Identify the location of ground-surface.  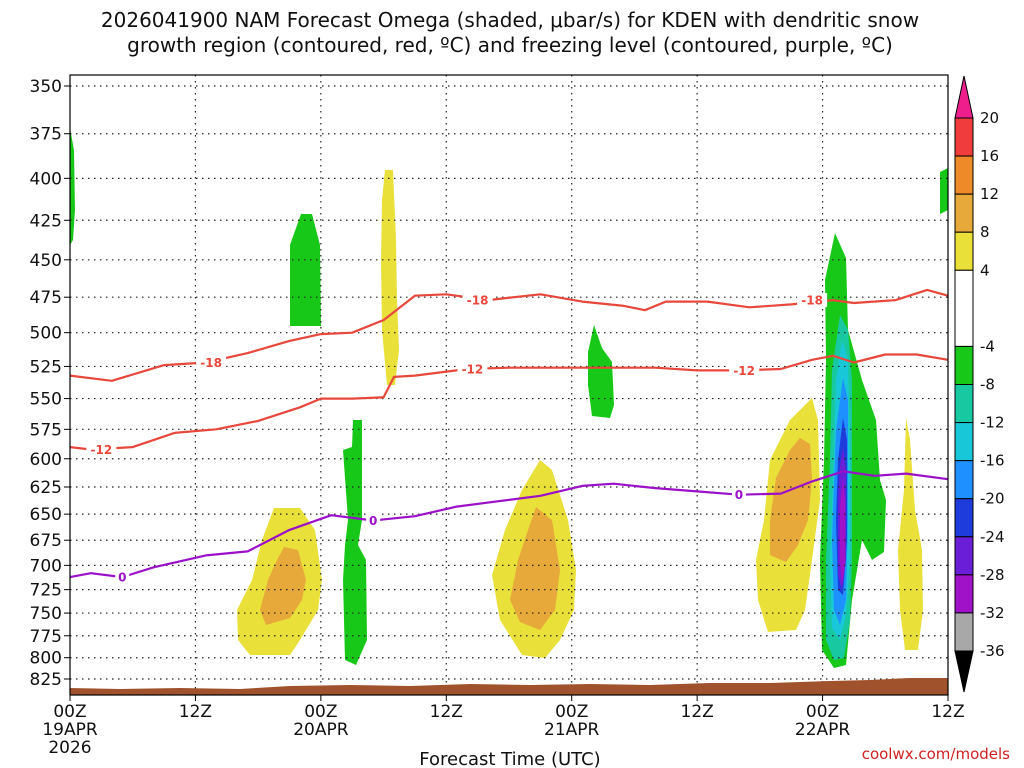
(509, 686).